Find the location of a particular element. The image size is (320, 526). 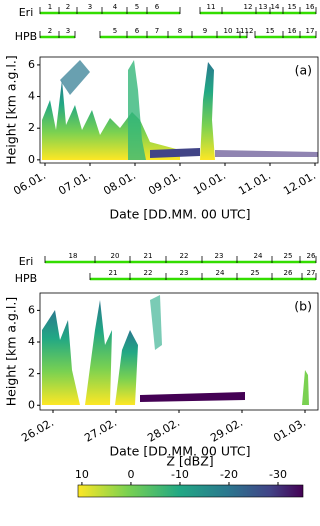

colorbar-tick-label: 0 is located at coordinates (130, 474).